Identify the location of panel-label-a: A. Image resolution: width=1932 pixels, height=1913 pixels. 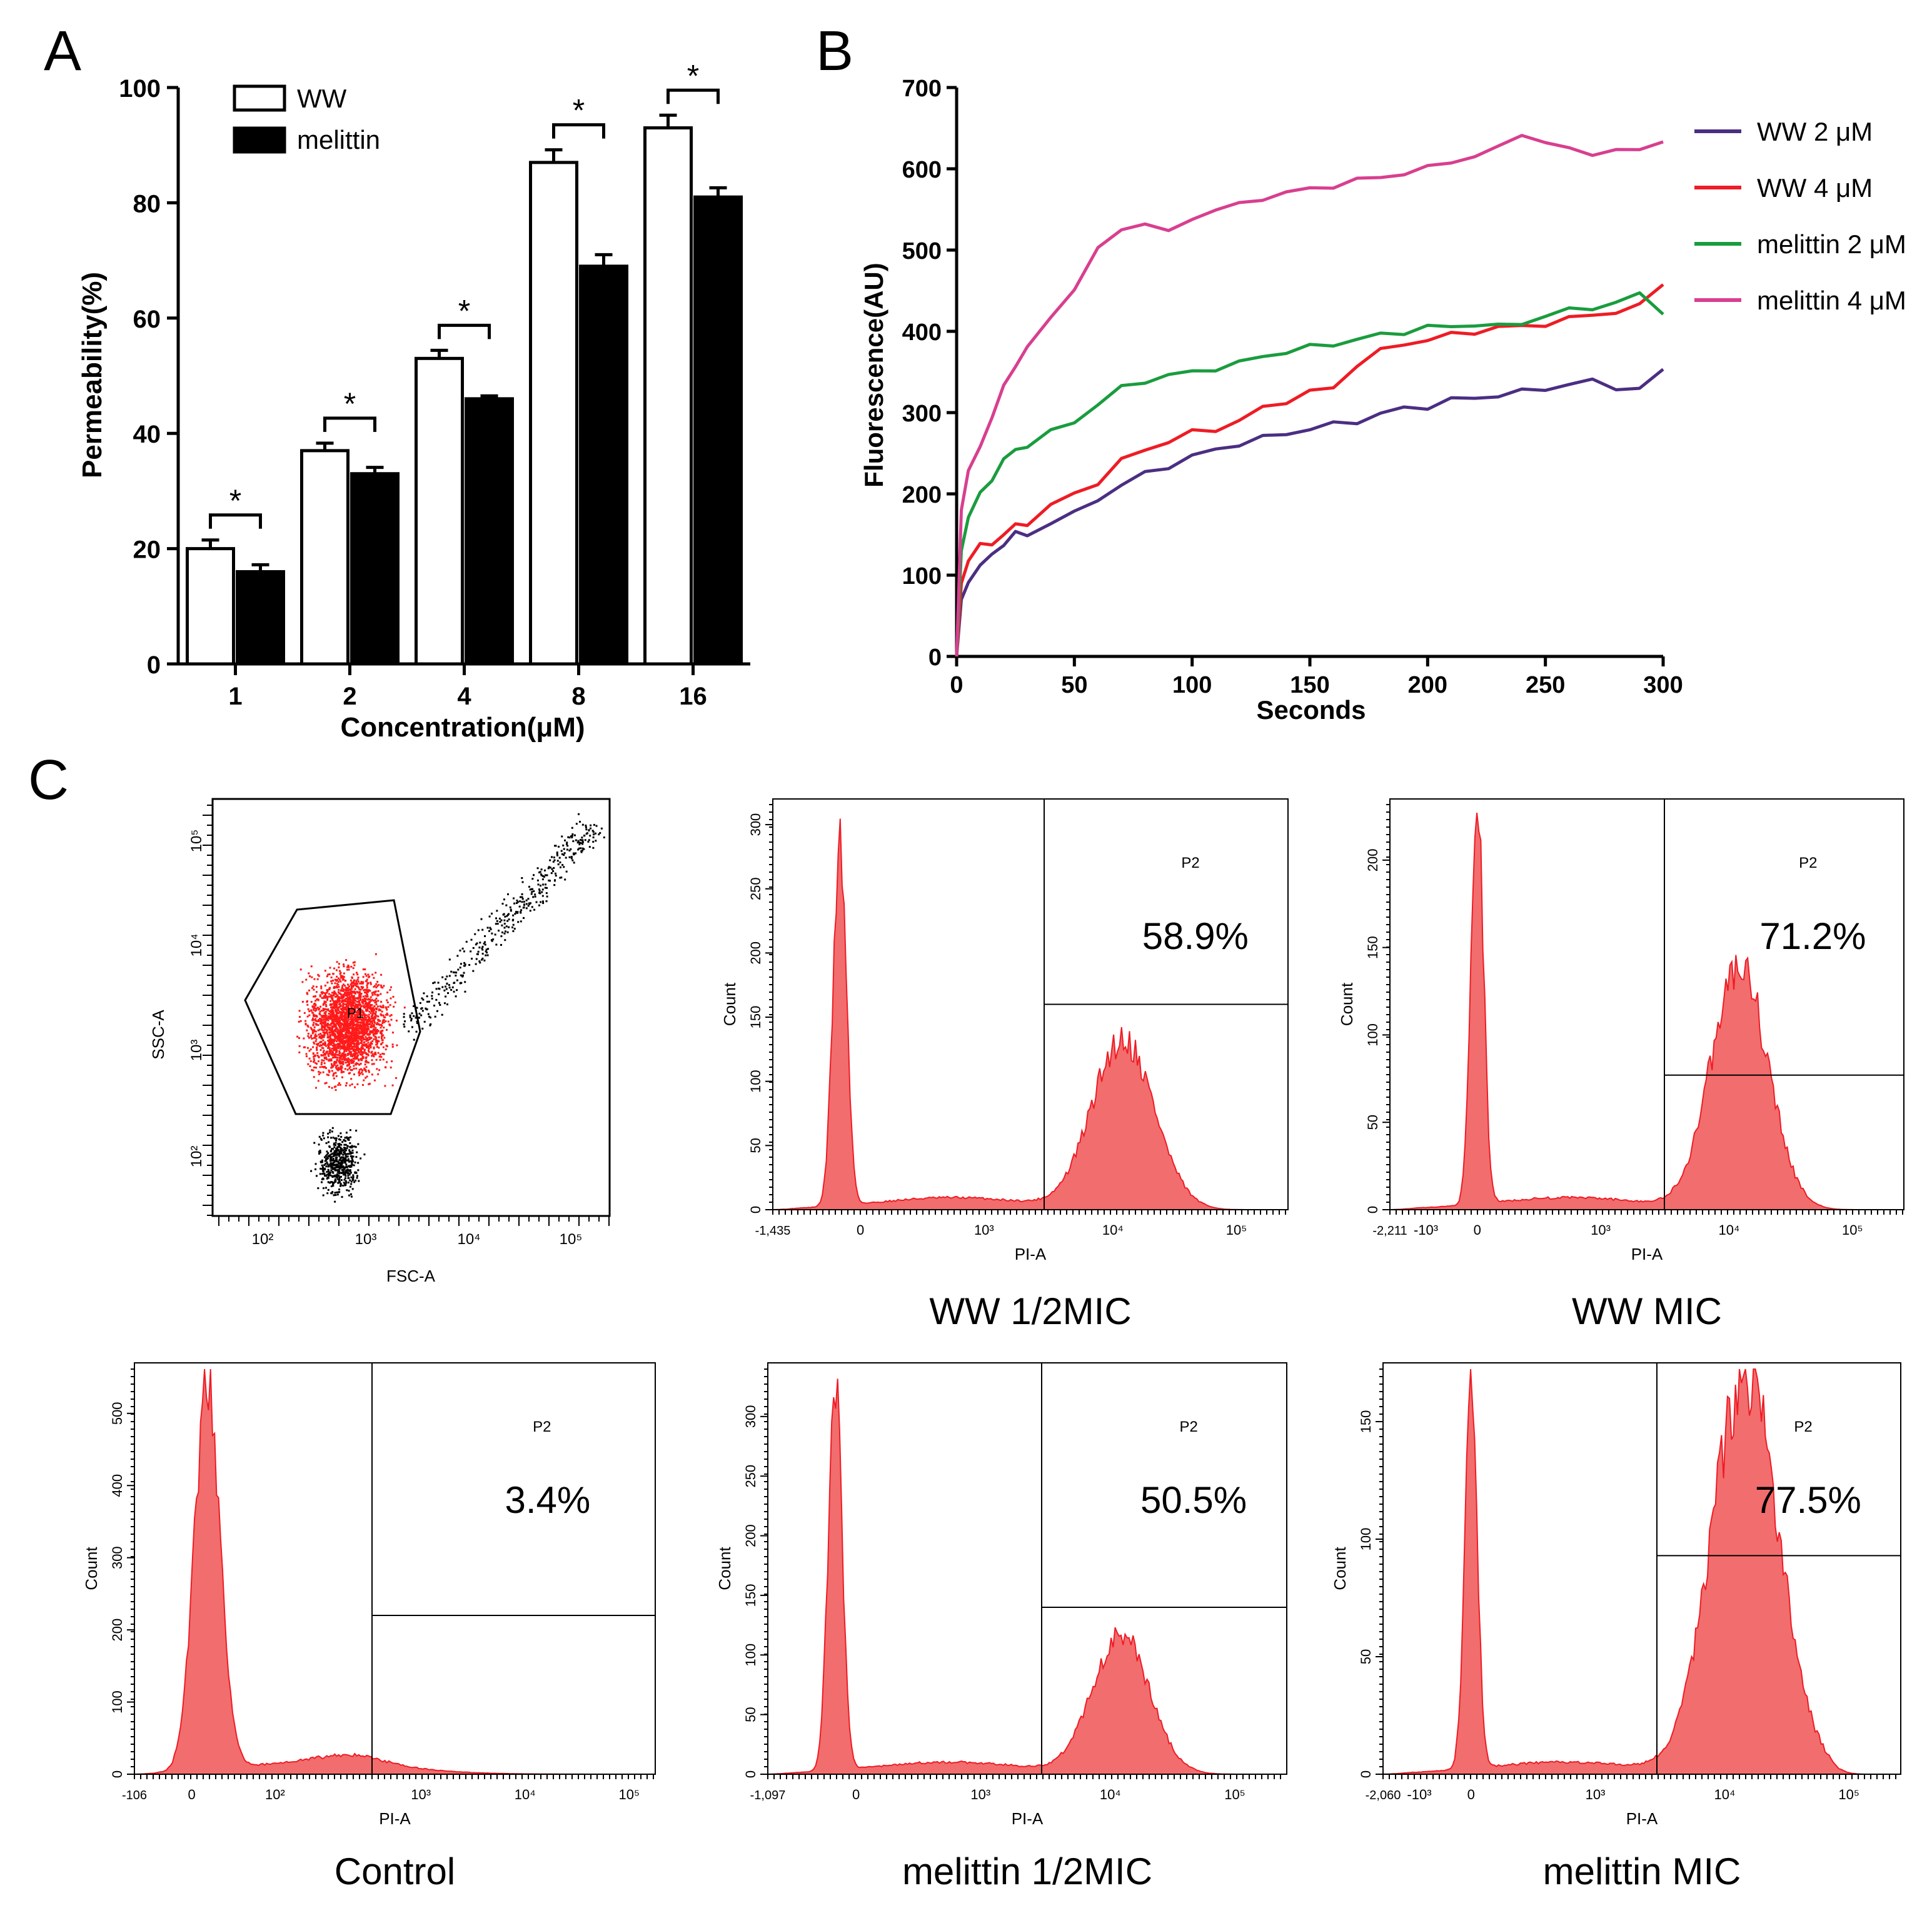
(62, 51).